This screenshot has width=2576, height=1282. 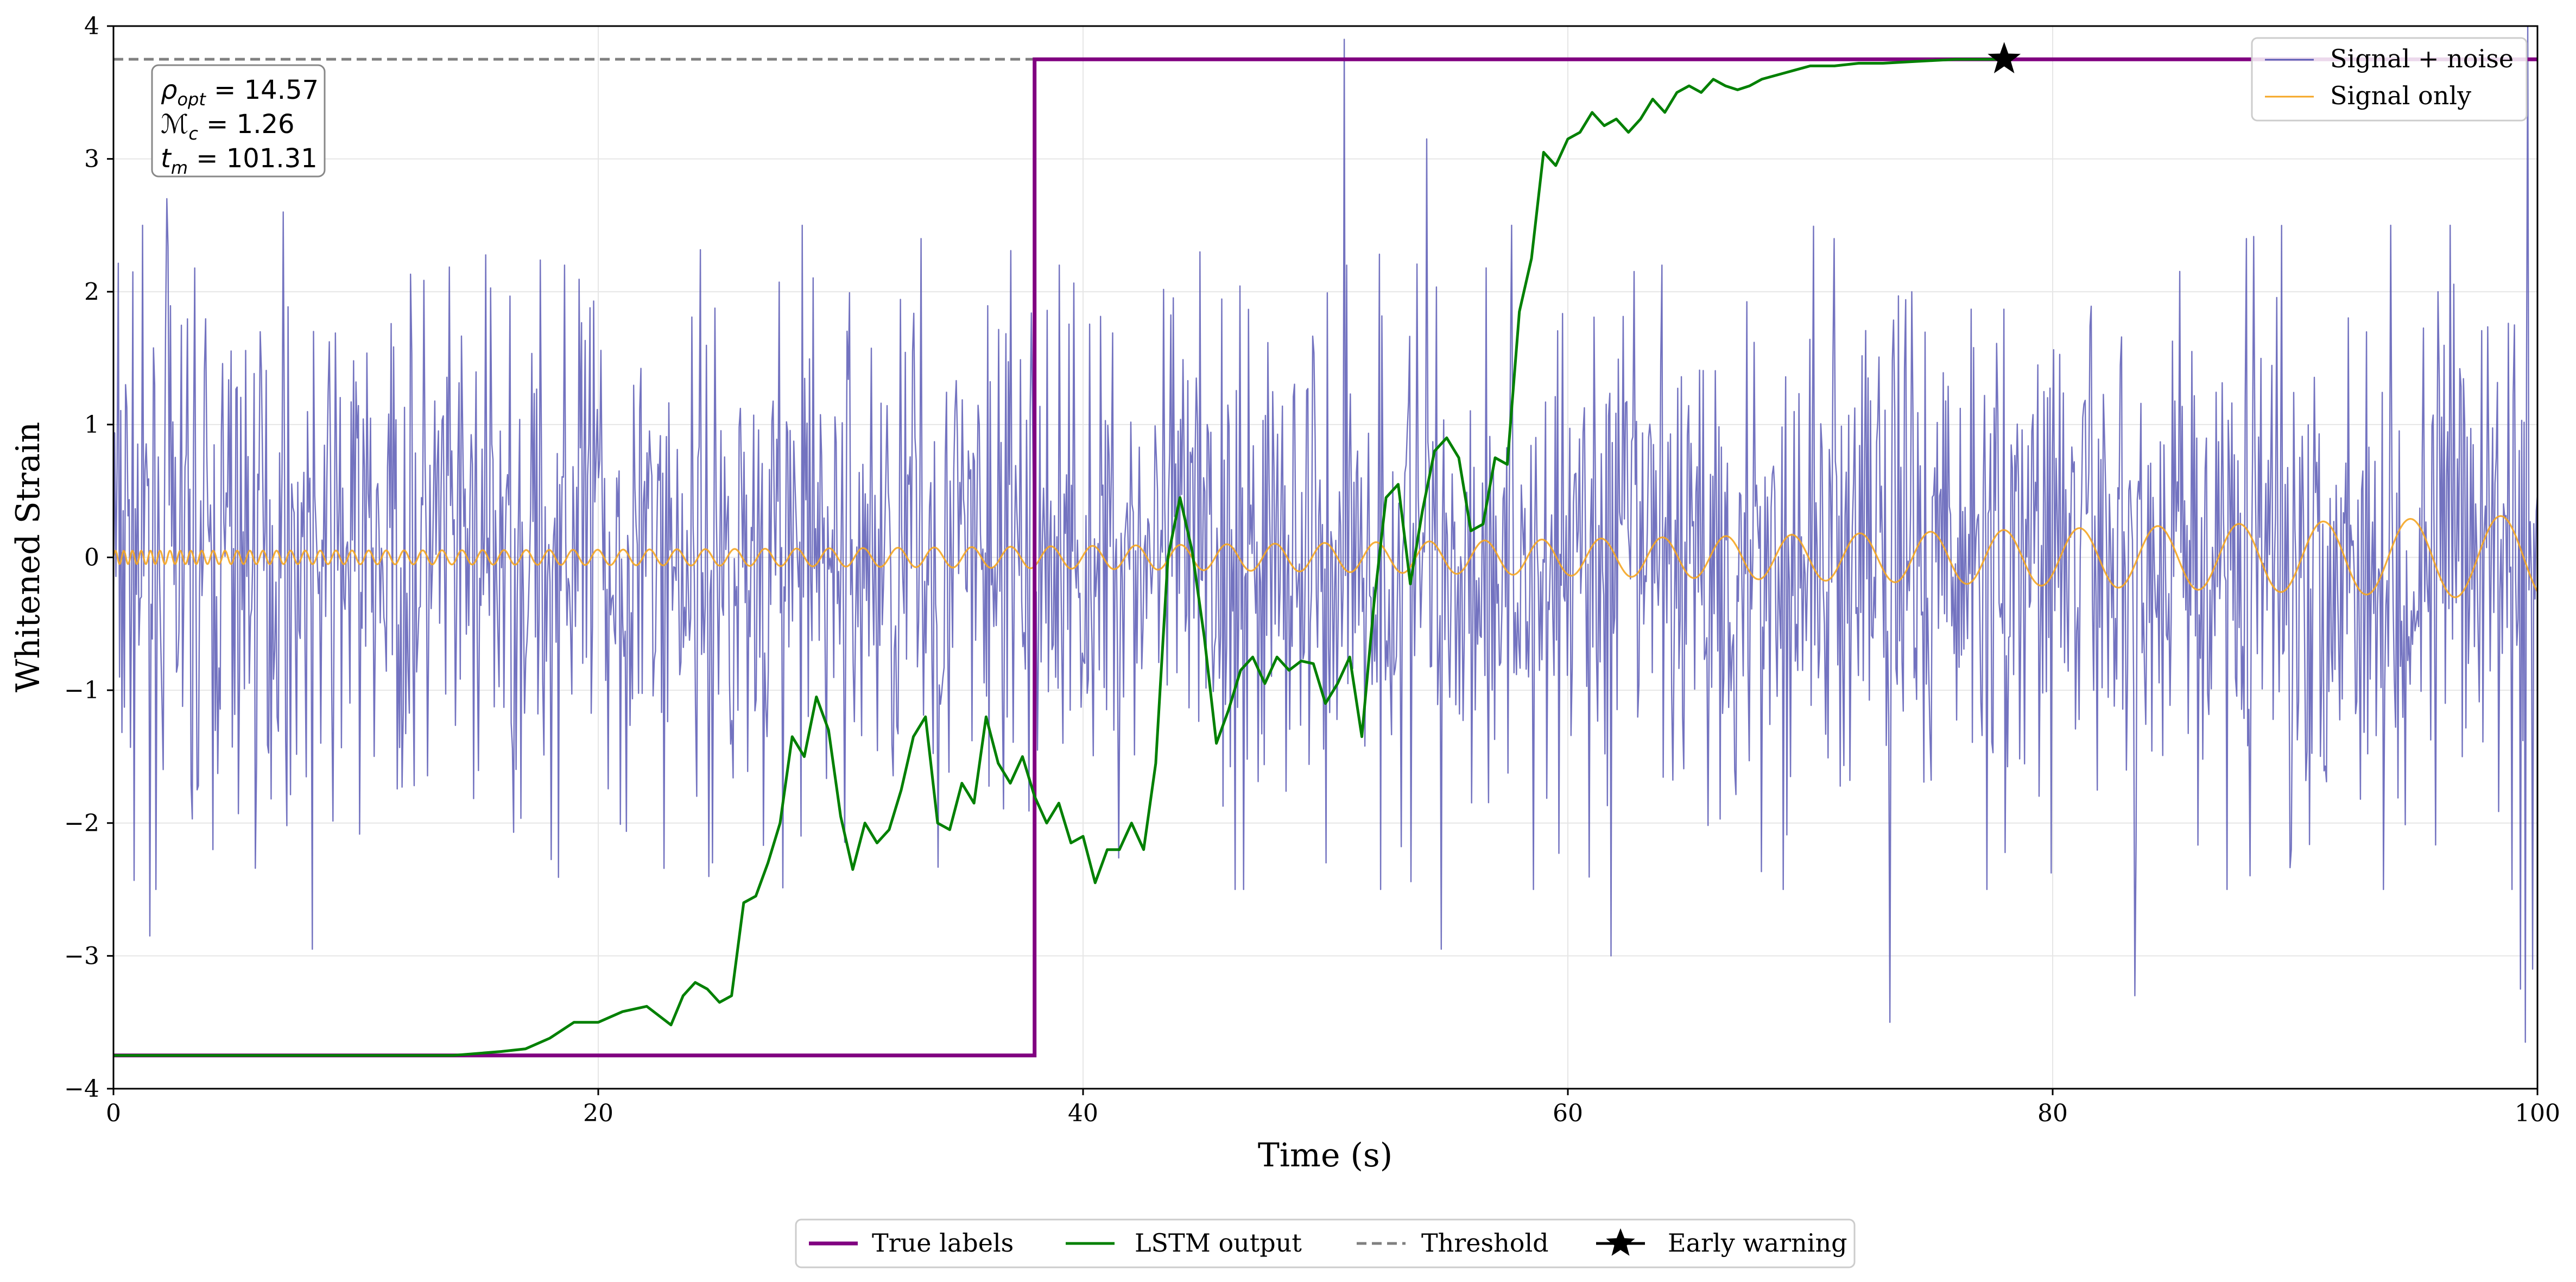 I want to click on y-tick-label-0: −4, so click(x=81, y=1089).